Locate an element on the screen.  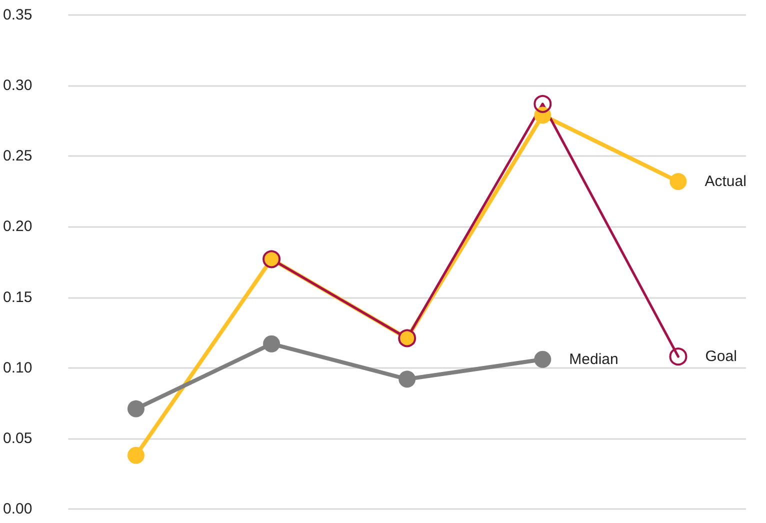
series-label: Goal is located at coordinates (721, 357).